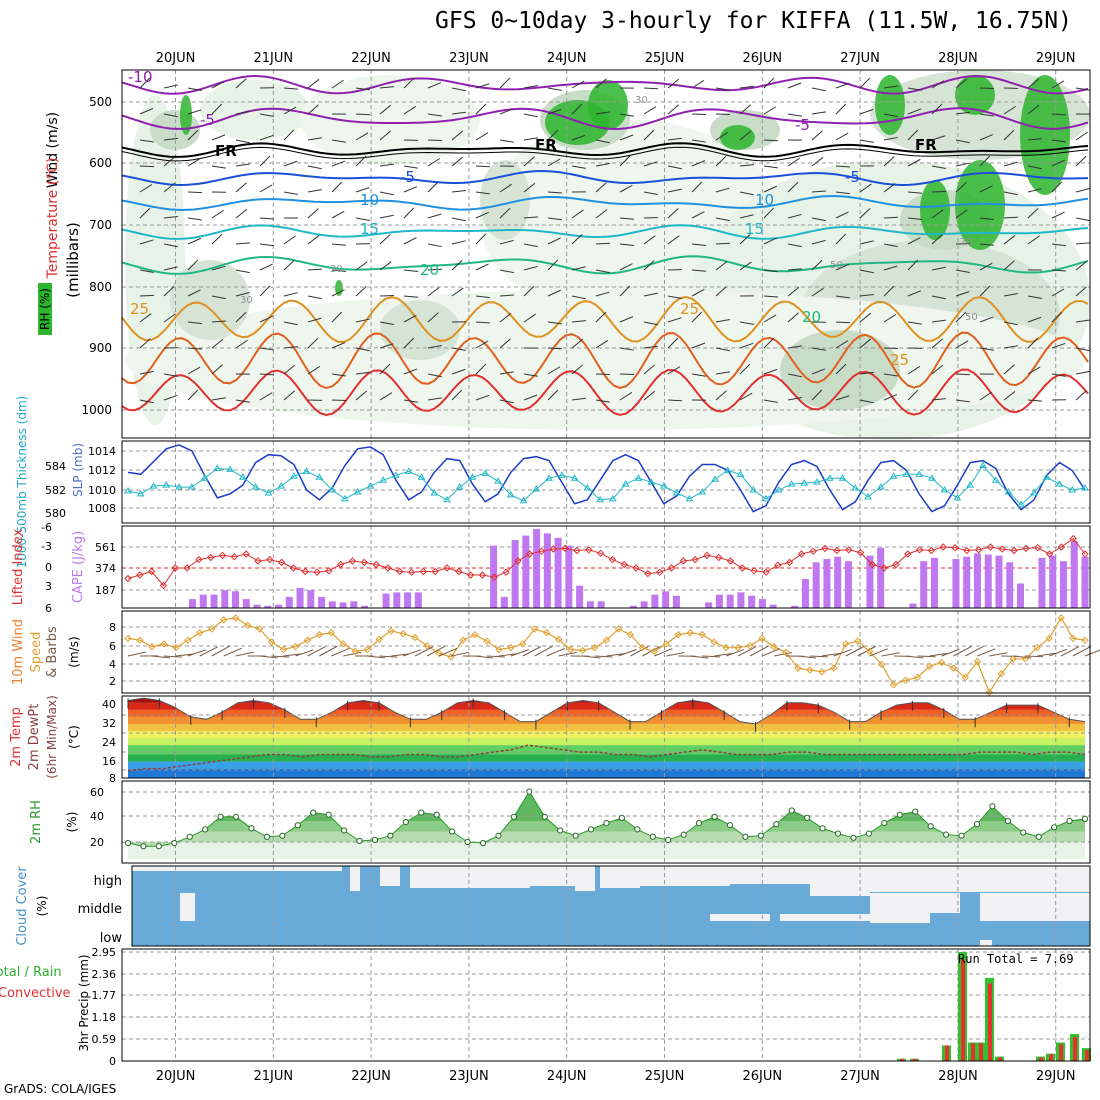  What do you see at coordinates (139, 309) in the screenshot?
I see `contour-label: 25` at bounding box center [139, 309].